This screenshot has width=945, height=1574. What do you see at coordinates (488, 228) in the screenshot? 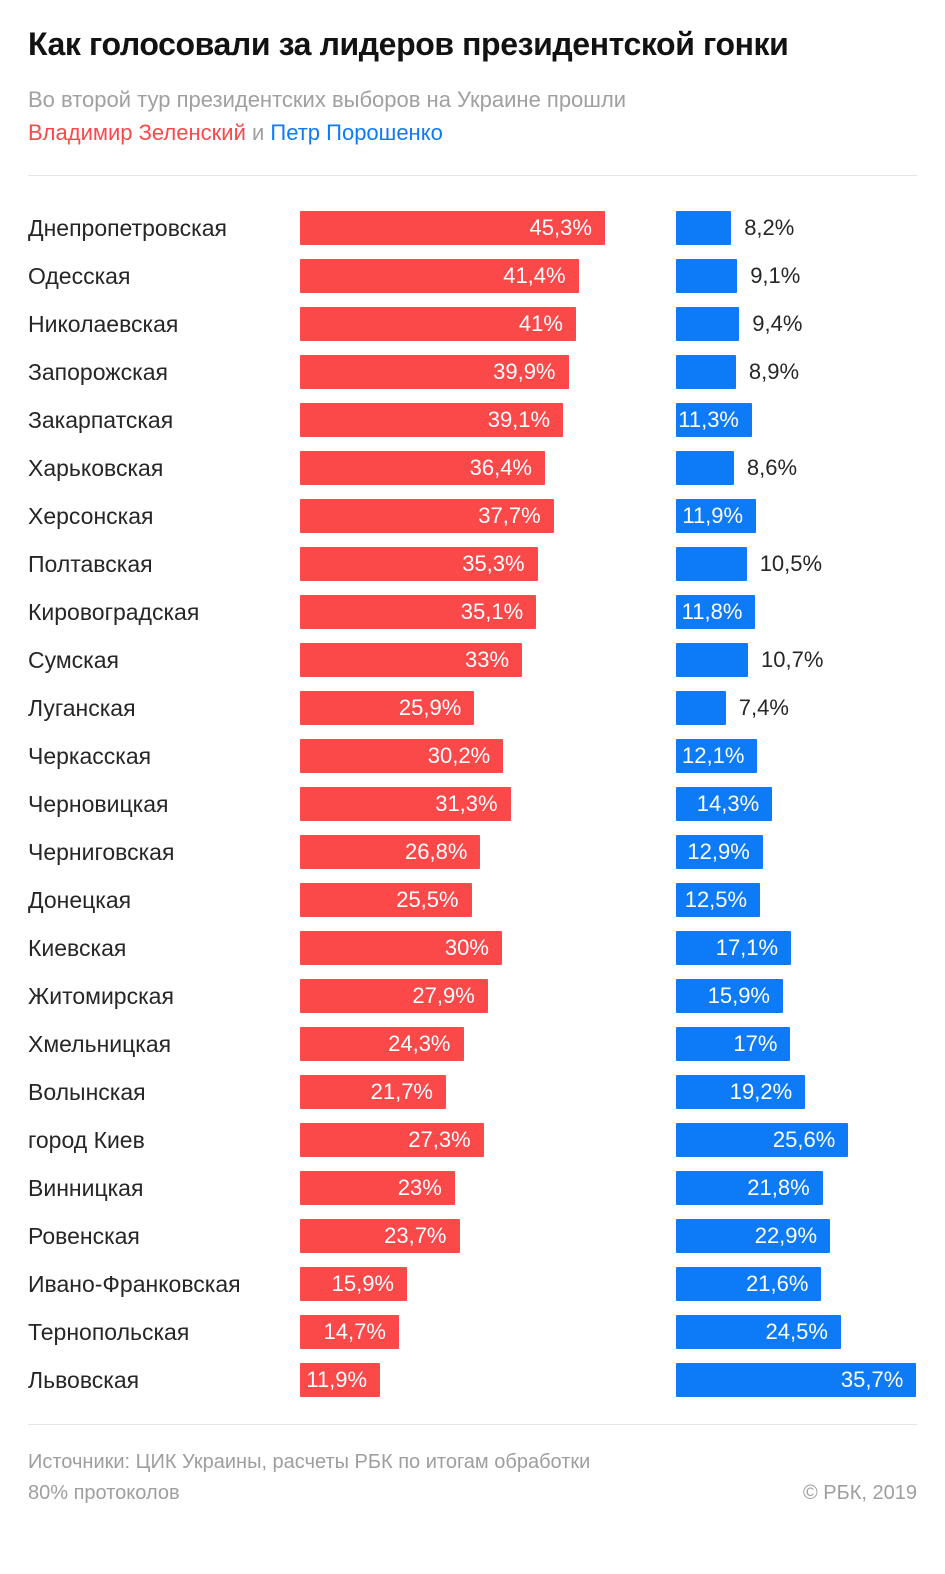
I see `zelensky-bar-zone: 45,3%` at bounding box center [488, 228].